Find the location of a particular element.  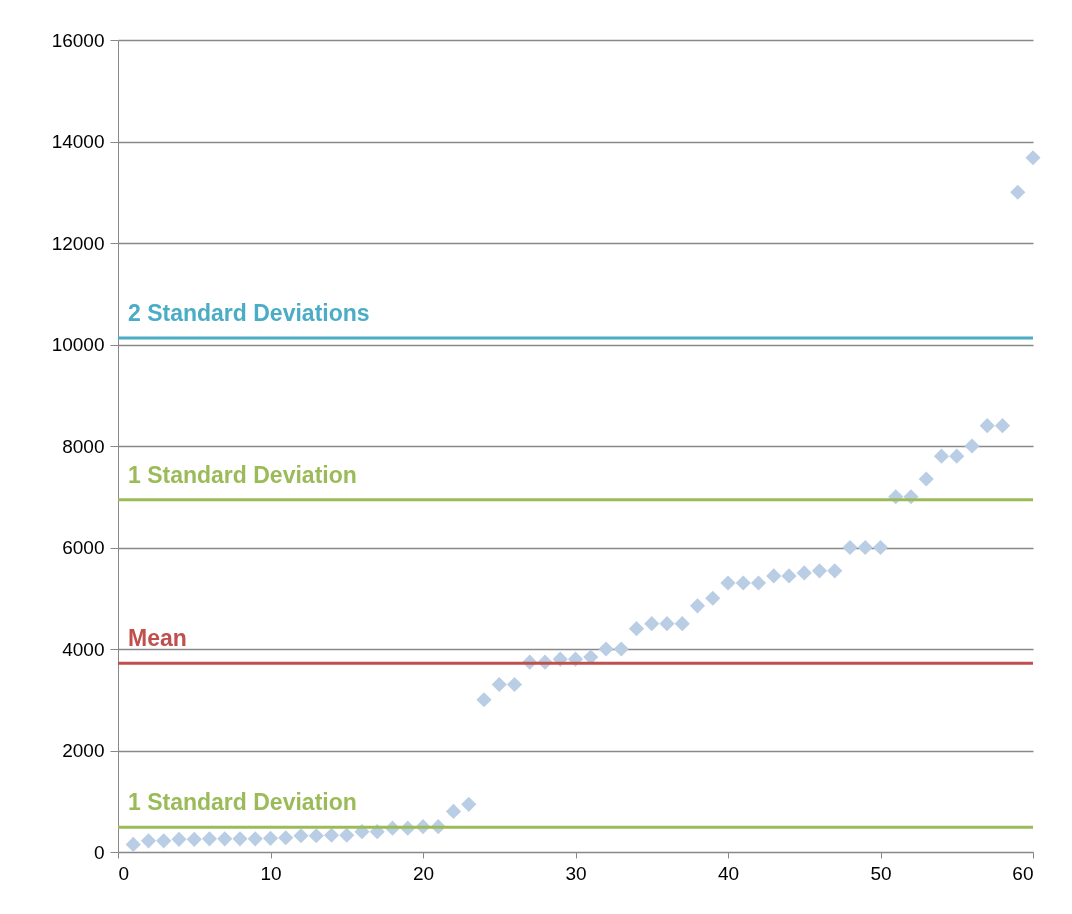

y-tick-label: 2000 is located at coordinates (83, 750).